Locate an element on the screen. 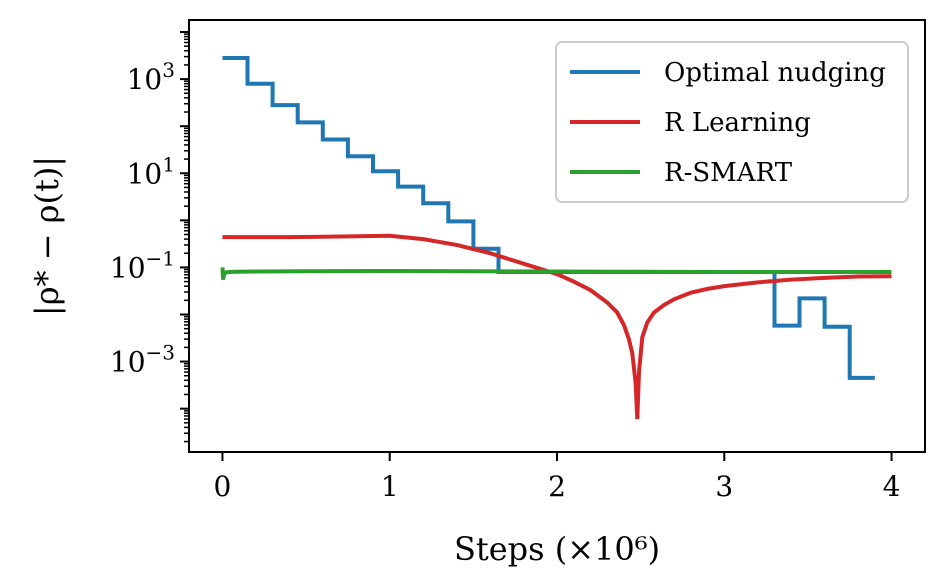  x-tick-label: 4 is located at coordinates (892, 486).